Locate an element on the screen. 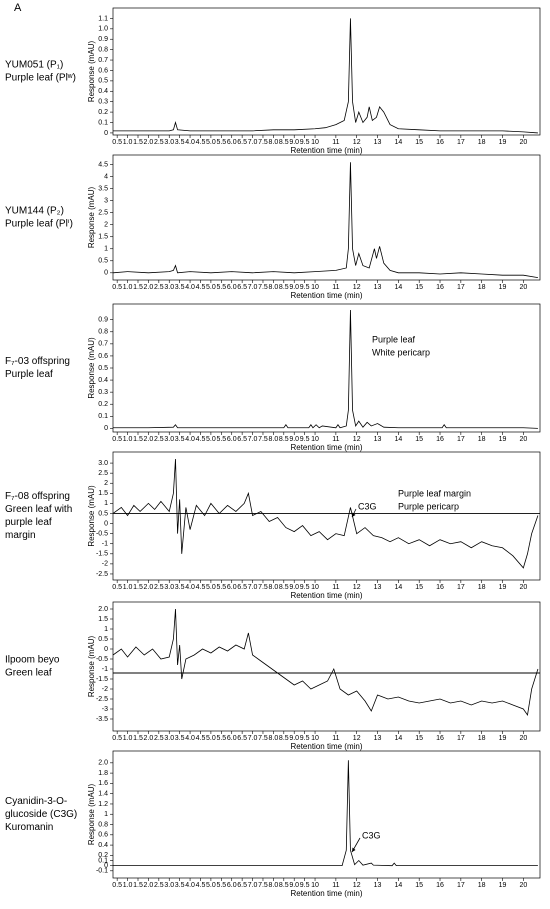  y-tick-label: 0 is located at coordinates (106, 866).